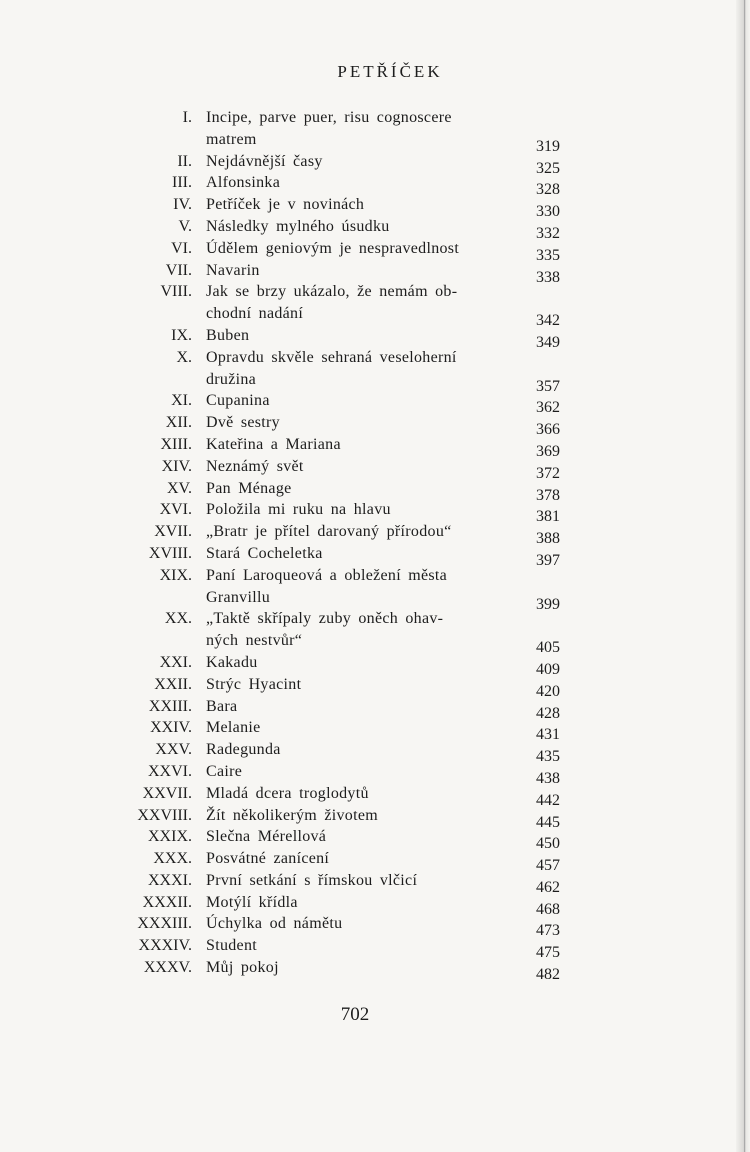 This screenshot has width=750, height=1152. Describe the element at coordinates (232, 662) in the screenshot. I see `chapter-title: Kakadu` at that location.